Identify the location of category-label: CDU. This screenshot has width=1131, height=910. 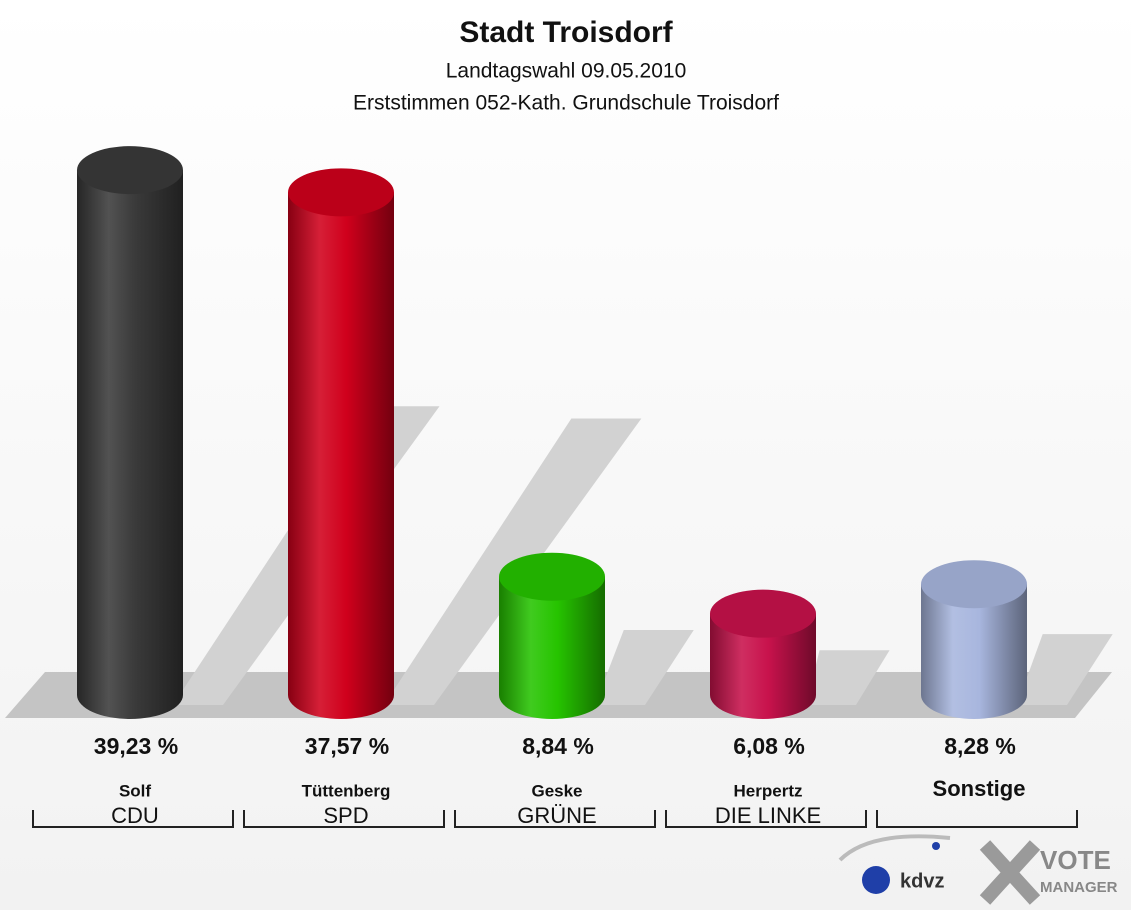
(135, 815).